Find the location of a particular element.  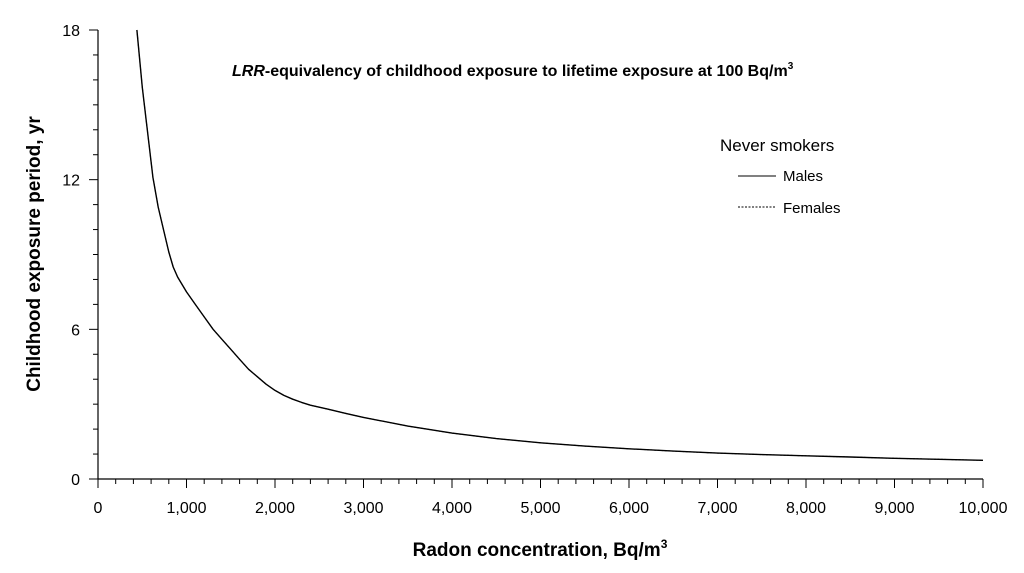

y-tick-label: 12 is located at coordinates (71, 181).